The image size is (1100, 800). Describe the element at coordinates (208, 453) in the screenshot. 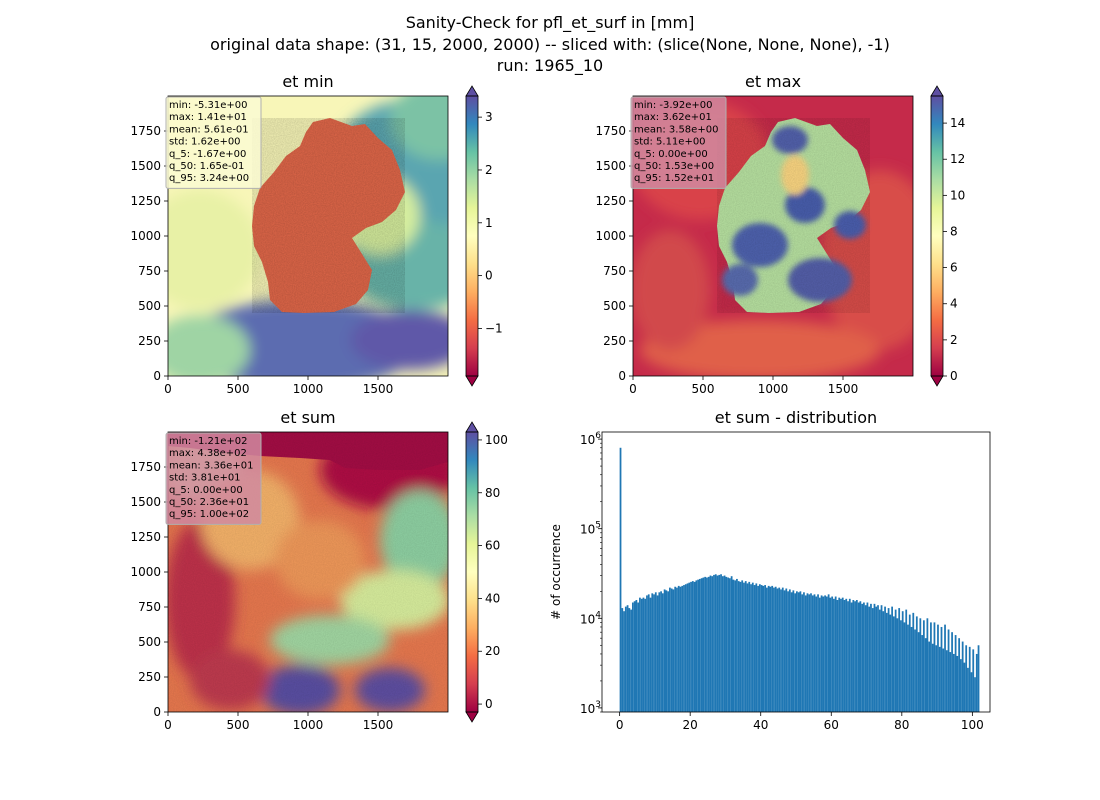

I see `stats-line: max: 4.38e+02` at that location.